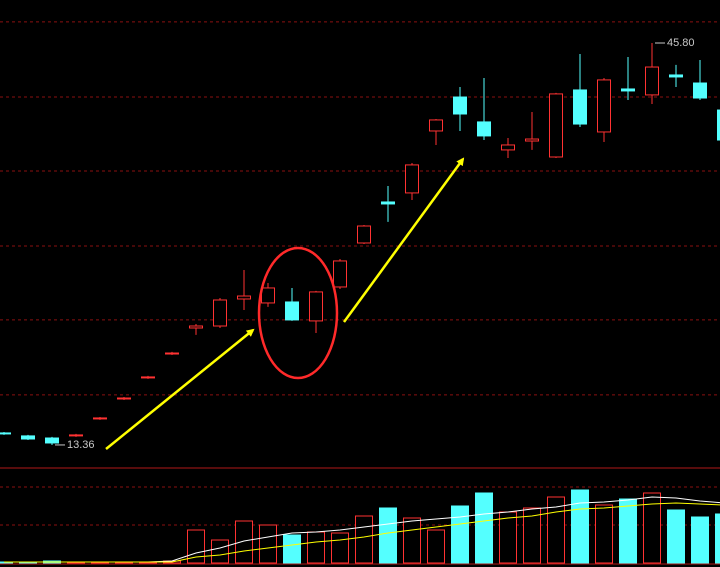 This screenshot has height=567, width=720. What do you see at coordinates (81, 445) in the screenshot?
I see `low-label: 13.36` at bounding box center [81, 445].